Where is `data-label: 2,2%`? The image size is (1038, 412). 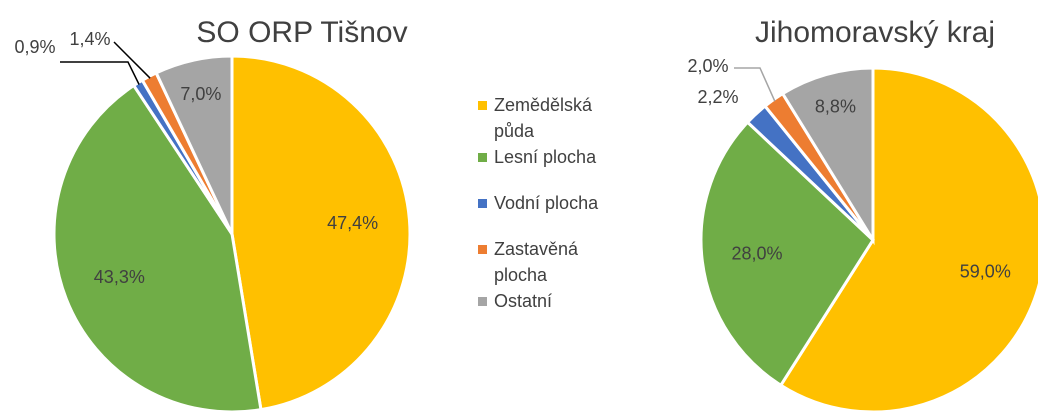
data-label: 2,2% is located at coordinates (717, 97).